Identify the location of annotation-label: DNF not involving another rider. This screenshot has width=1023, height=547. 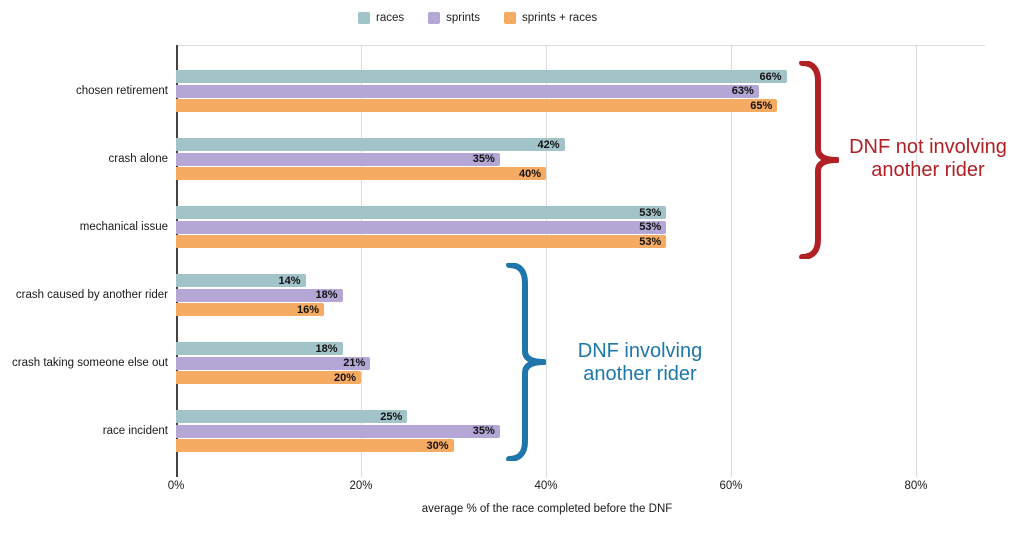
(926, 159).